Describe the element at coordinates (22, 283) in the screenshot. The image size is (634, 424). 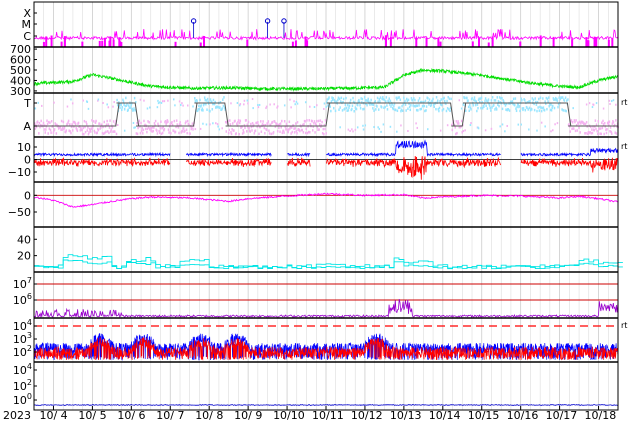
I see `y-tick-label: 107` at that location.